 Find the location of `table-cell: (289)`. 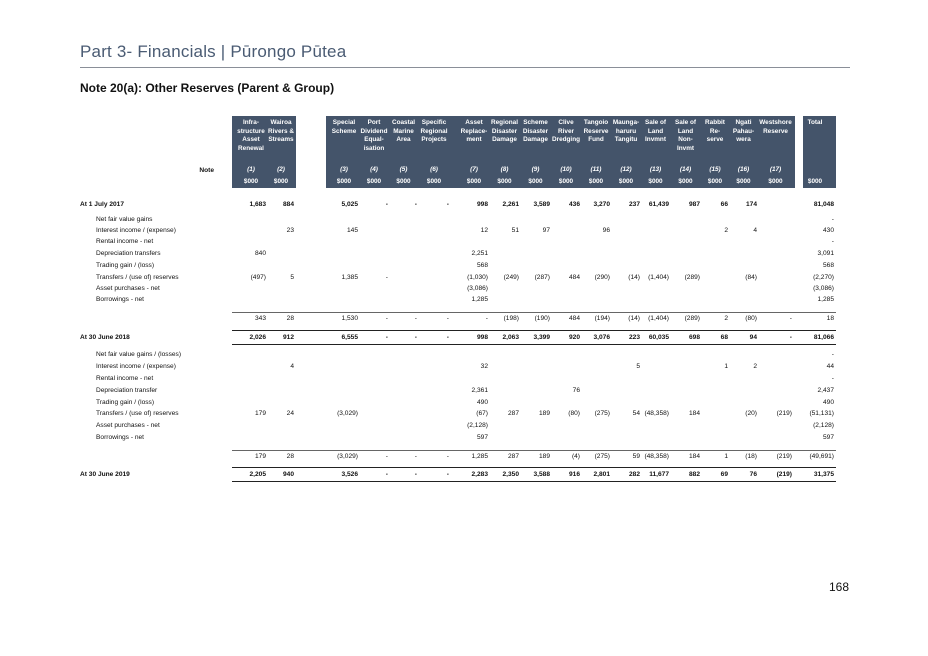

table-cell: (289) is located at coordinates (692, 318).